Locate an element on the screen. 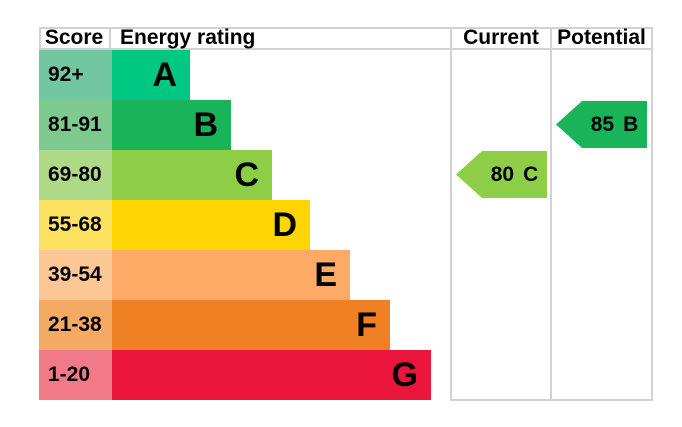  grid-line-right is located at coordinates (652, 214).